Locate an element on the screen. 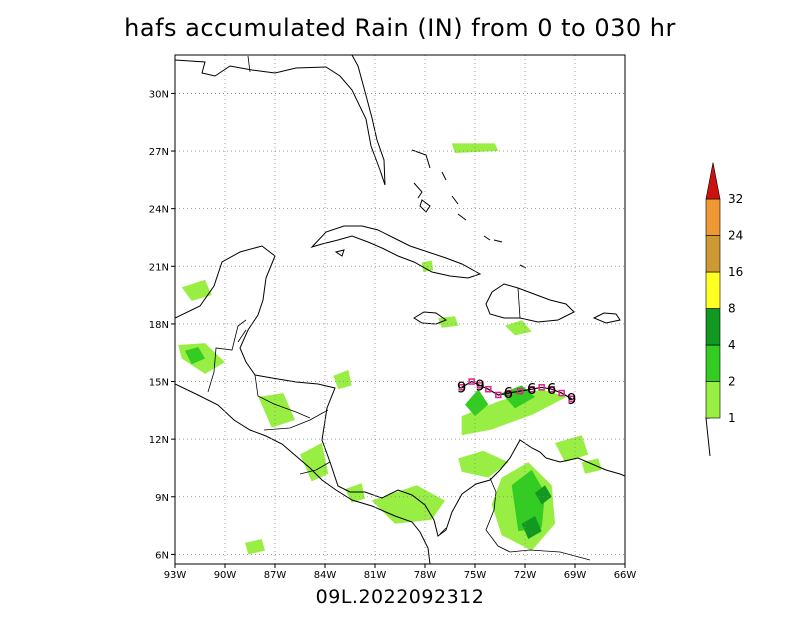  lat-tick-label: 24N is located at coordinates (159, 210).